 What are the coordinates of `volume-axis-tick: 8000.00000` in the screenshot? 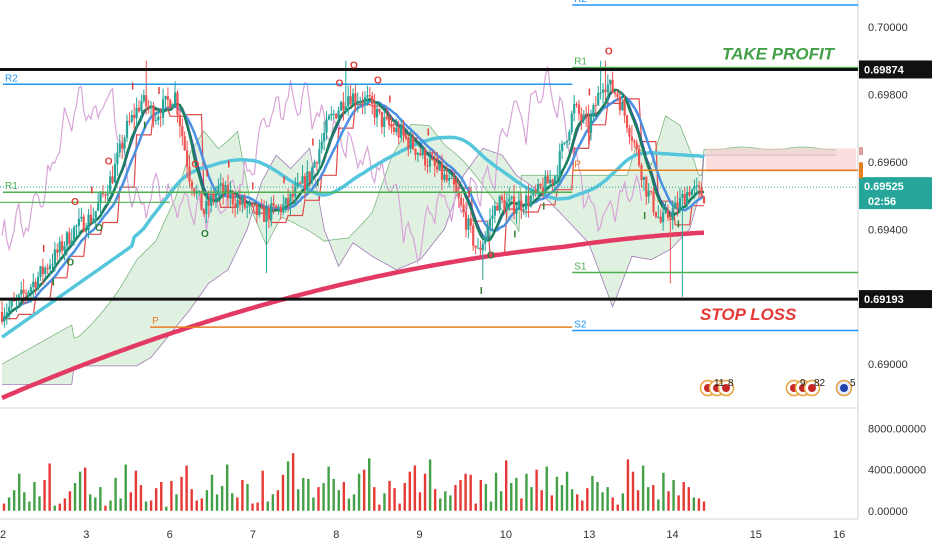 It's located at (897, 430).